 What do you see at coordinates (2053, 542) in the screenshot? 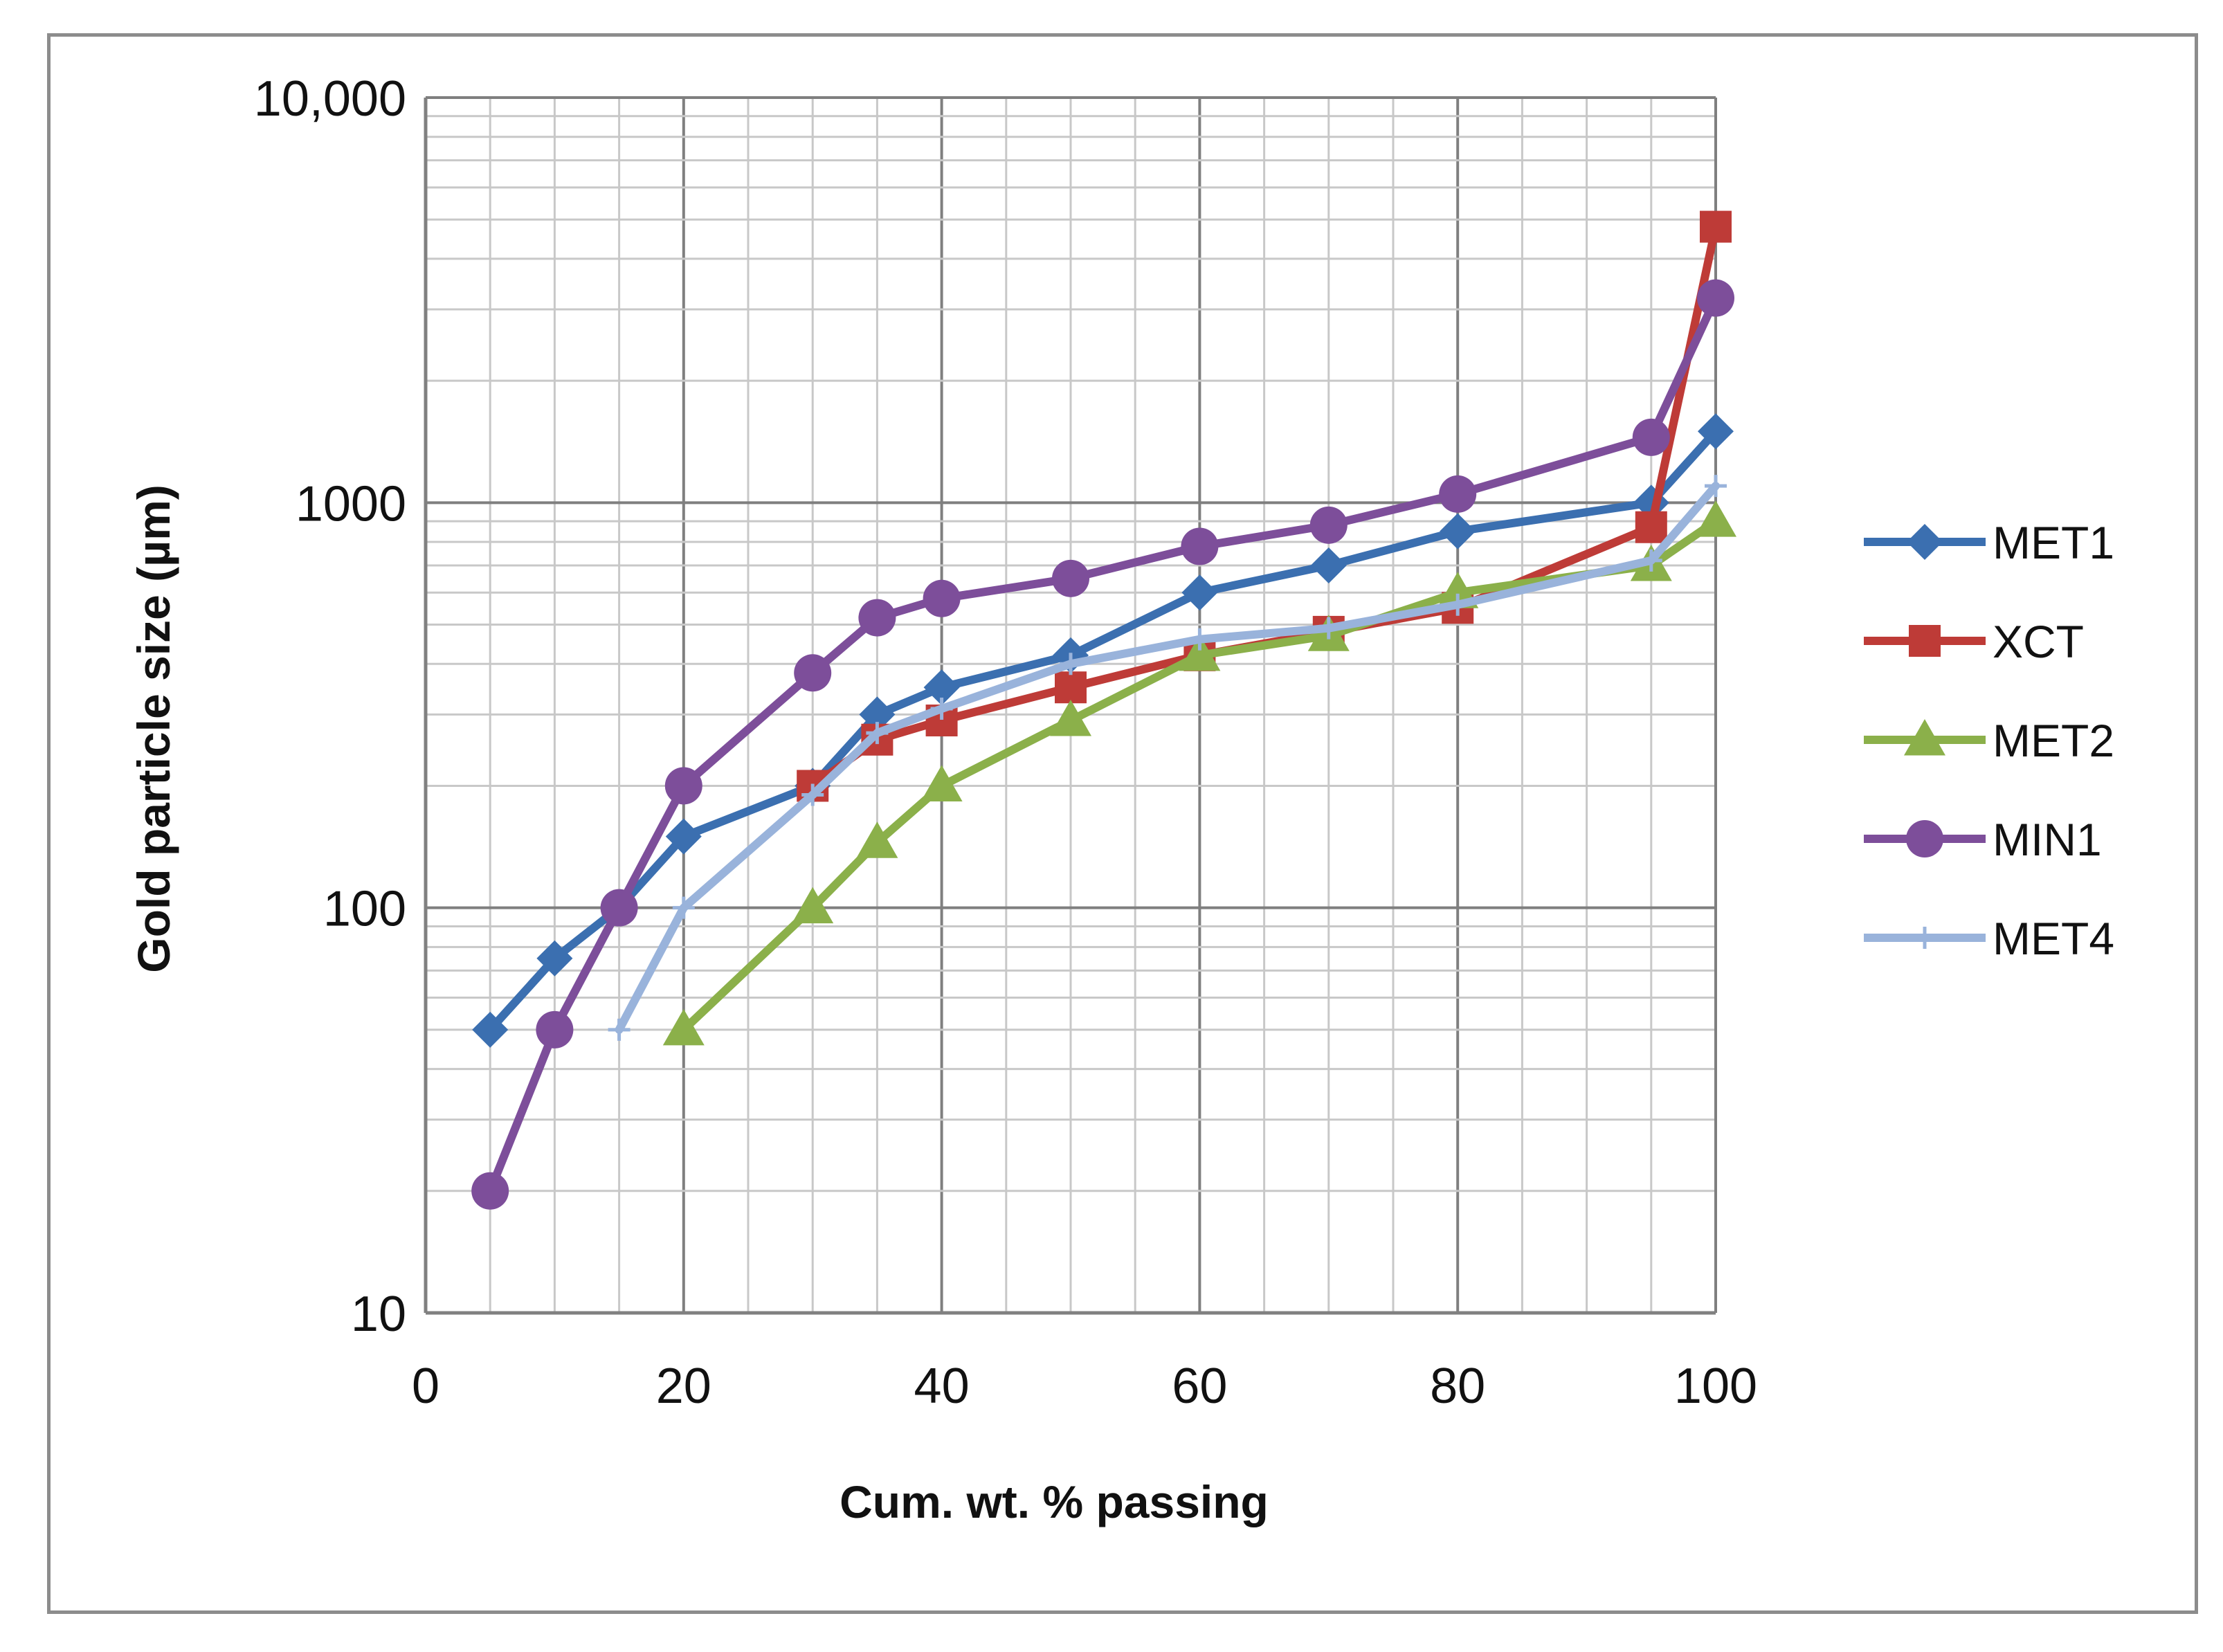
I see `legend-label-met1: MET1` at bounding box center [2053, 542].